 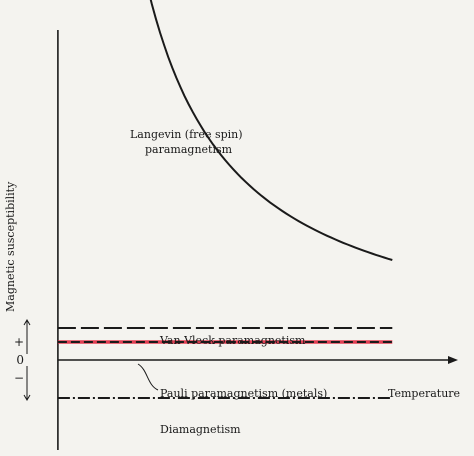 I want to click on x-axis-label: Temperature, so click(x=424, y=393).